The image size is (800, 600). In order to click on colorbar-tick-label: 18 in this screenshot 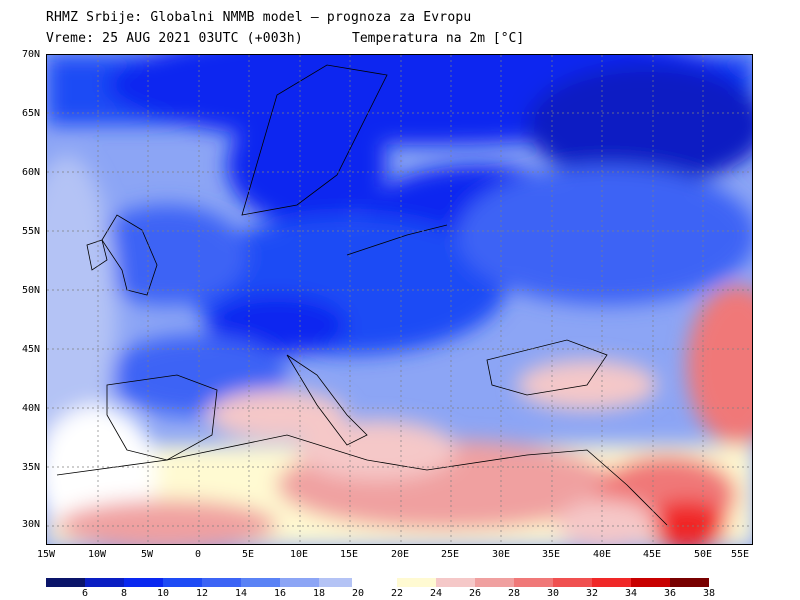, I will do `click(319, 593)`.